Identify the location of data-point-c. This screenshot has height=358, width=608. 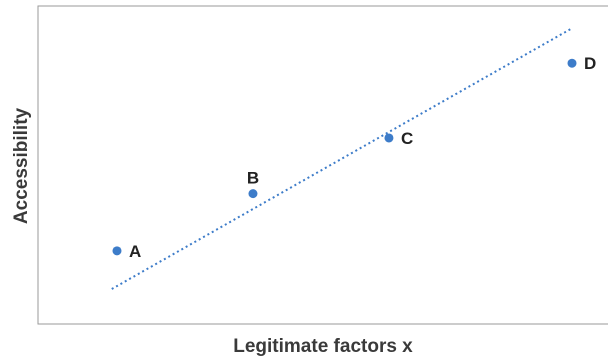
(389, 138).